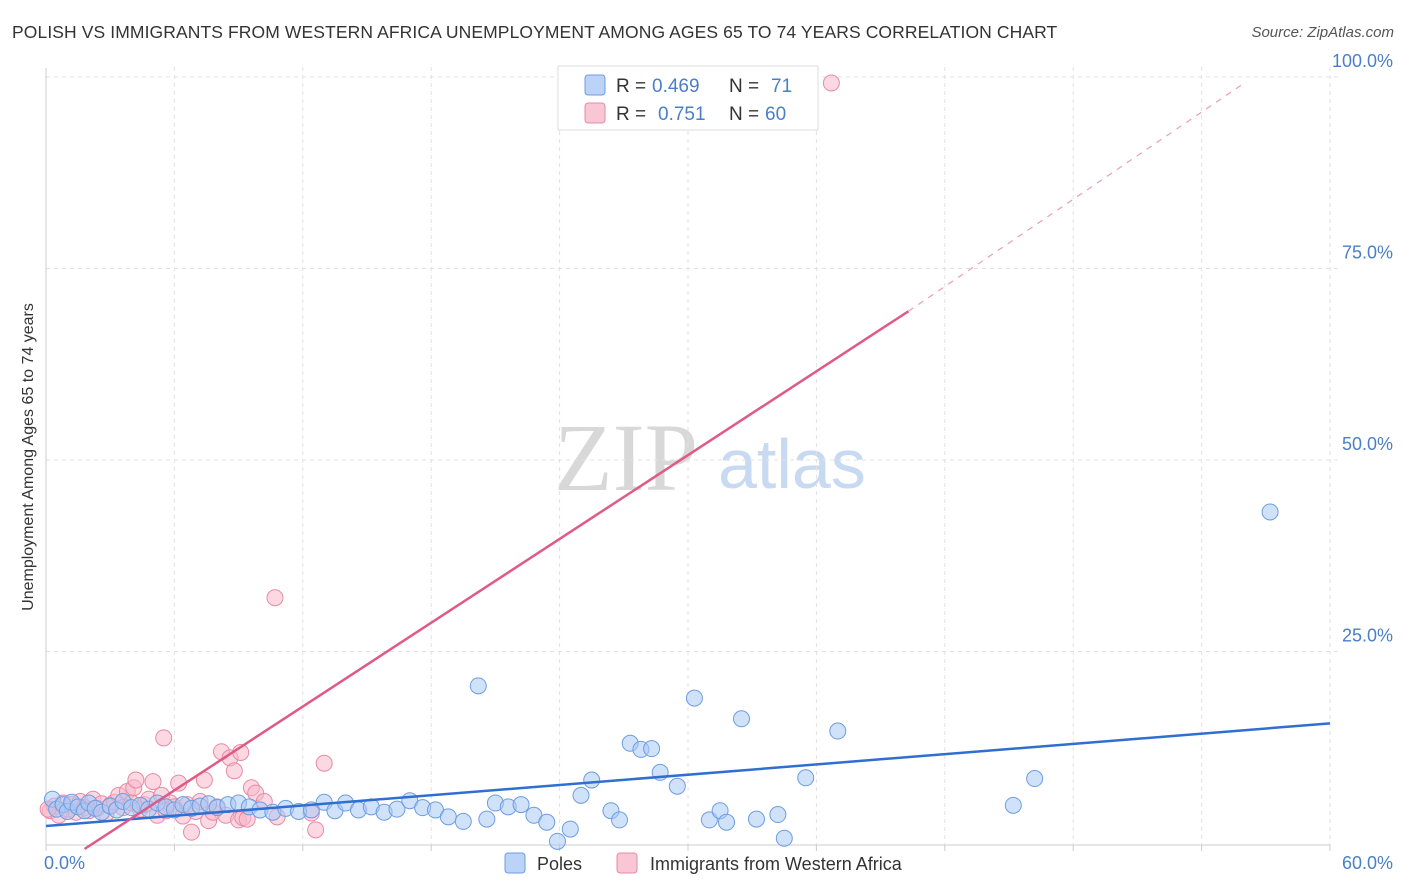 This screenshot has height=892, width=1406. I want to click on trend-line-western-africa-extension, so click(1076, 197).